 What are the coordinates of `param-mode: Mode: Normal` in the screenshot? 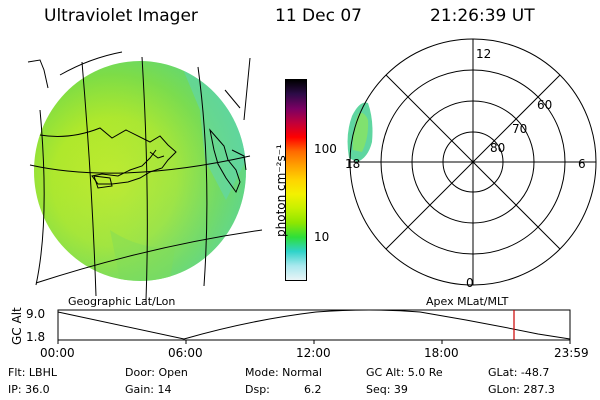 It's located at (283, 372).